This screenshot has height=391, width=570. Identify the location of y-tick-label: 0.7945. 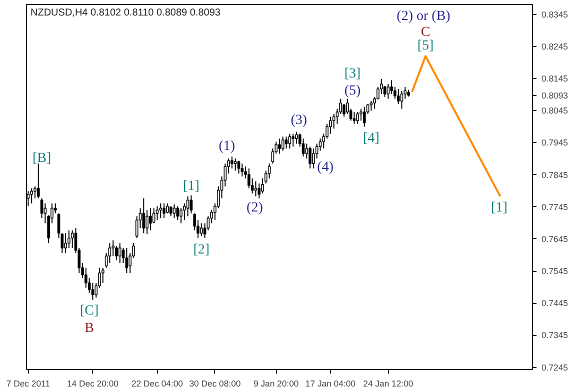
(555, 143).